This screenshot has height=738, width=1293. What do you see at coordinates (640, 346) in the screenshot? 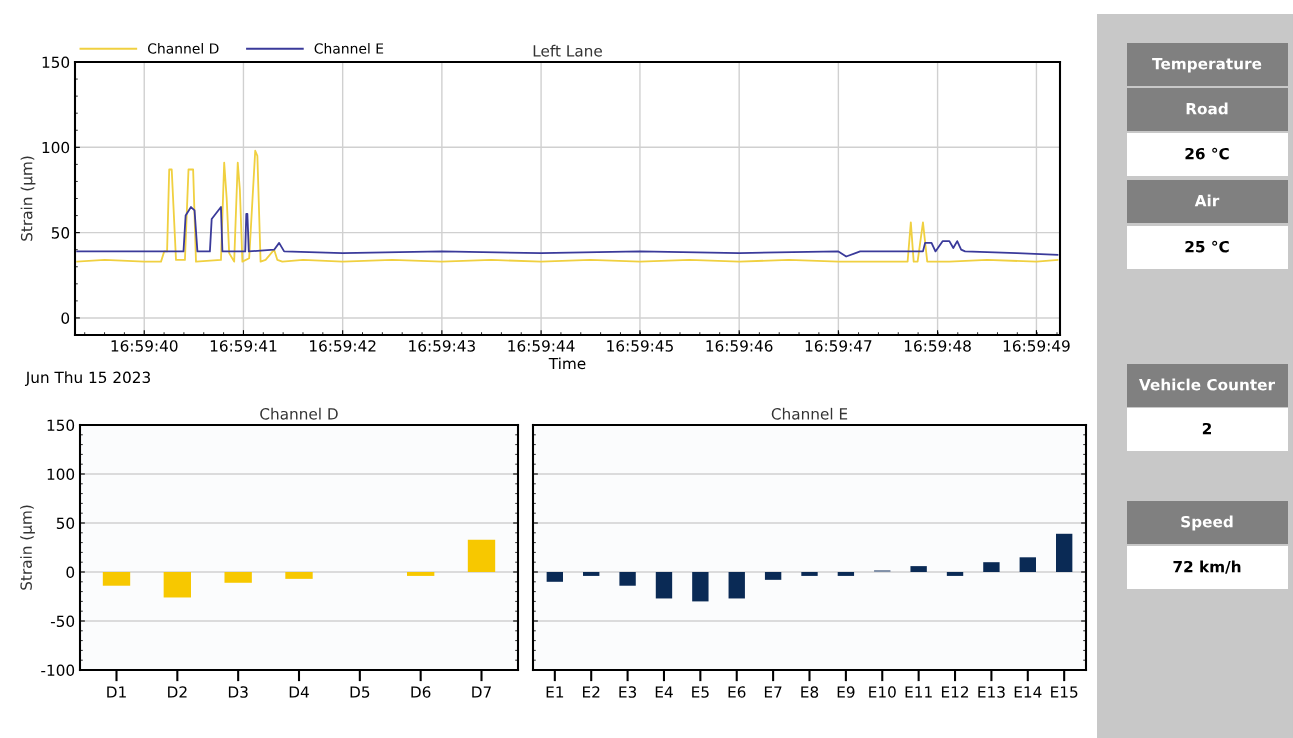
I see `x-tick-label: 16:59:45` at bounding box center [640, 346].